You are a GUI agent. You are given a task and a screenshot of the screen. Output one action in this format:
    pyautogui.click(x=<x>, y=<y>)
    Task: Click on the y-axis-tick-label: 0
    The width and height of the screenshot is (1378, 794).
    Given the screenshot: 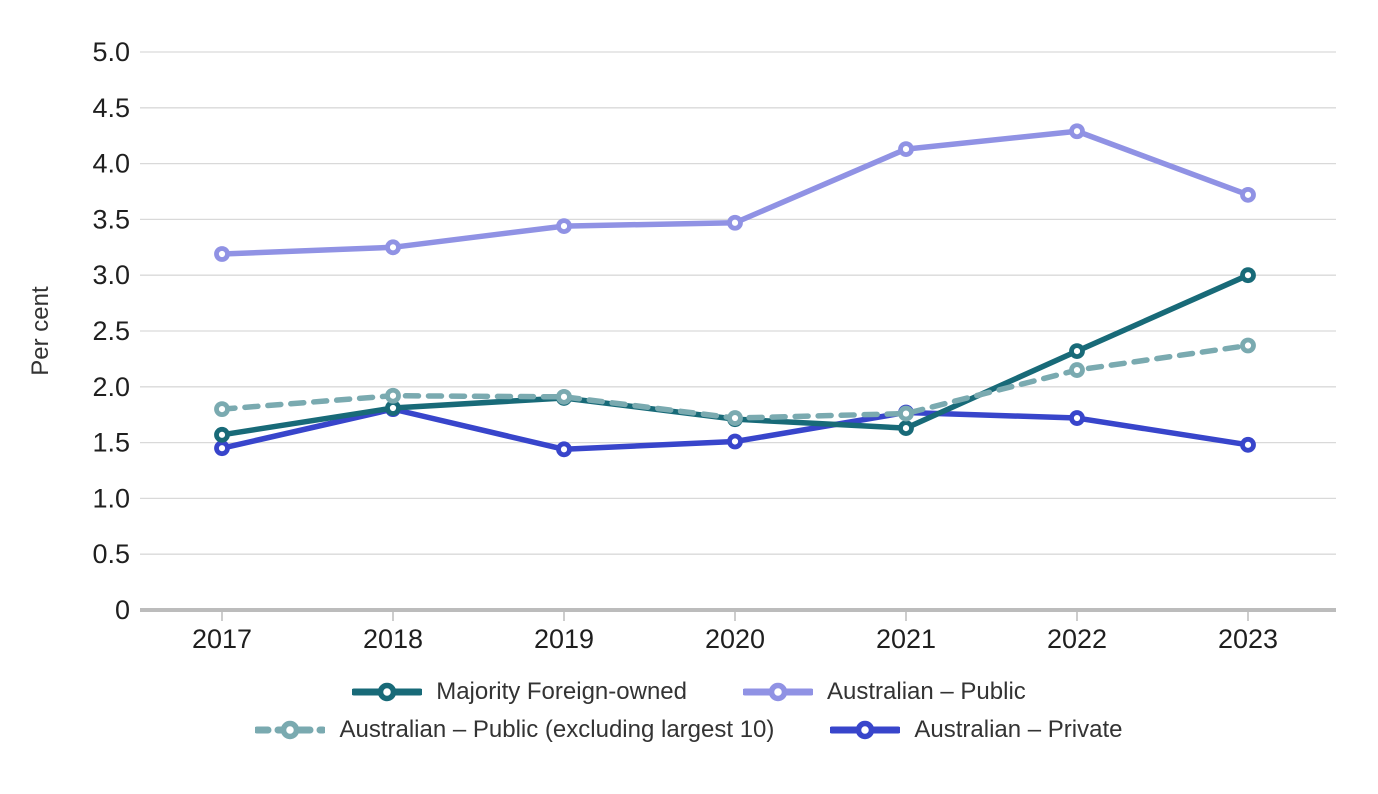 What is the action you would take?
    pyautogui.click(x=122, y=610)
    